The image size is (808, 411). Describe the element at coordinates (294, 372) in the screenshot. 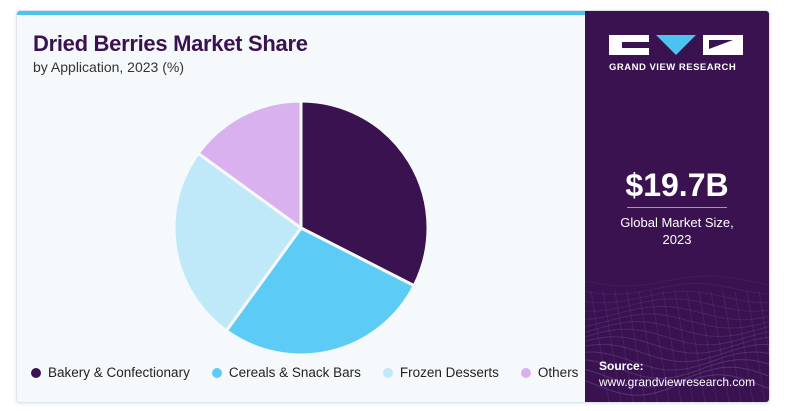

I see `legend-label: Cereals & Snack Bars` at that location.